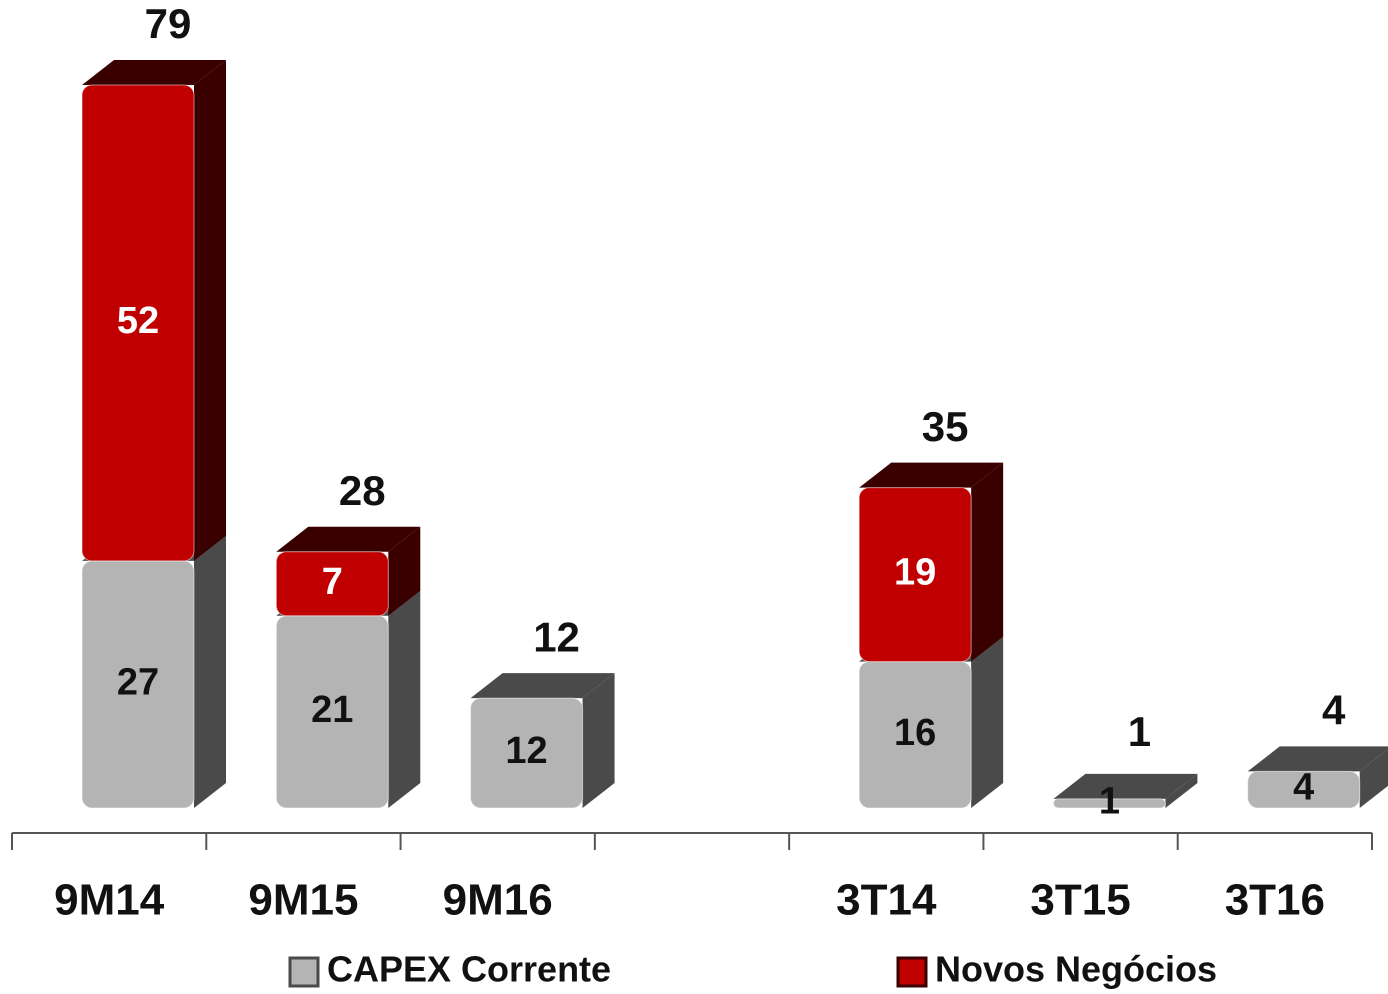  I want to click on value-label: 12, so click(526, 751).